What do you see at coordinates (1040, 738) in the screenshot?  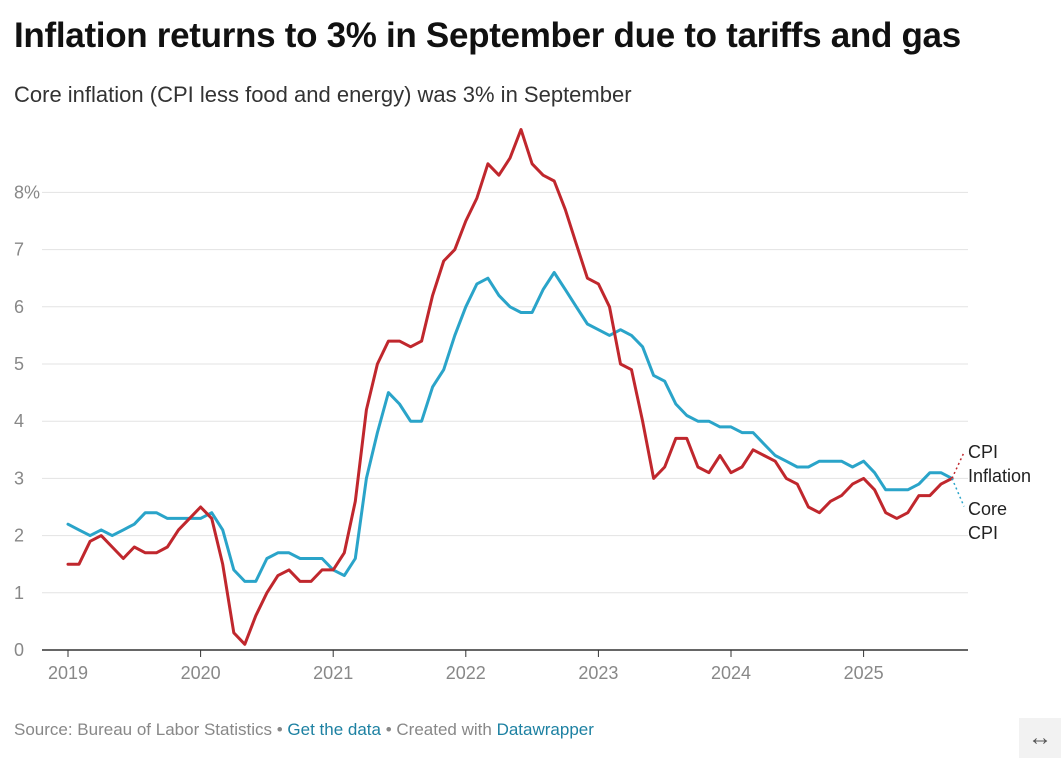 I see `expand-icon: ↔` at bounding box center [1040, 738].